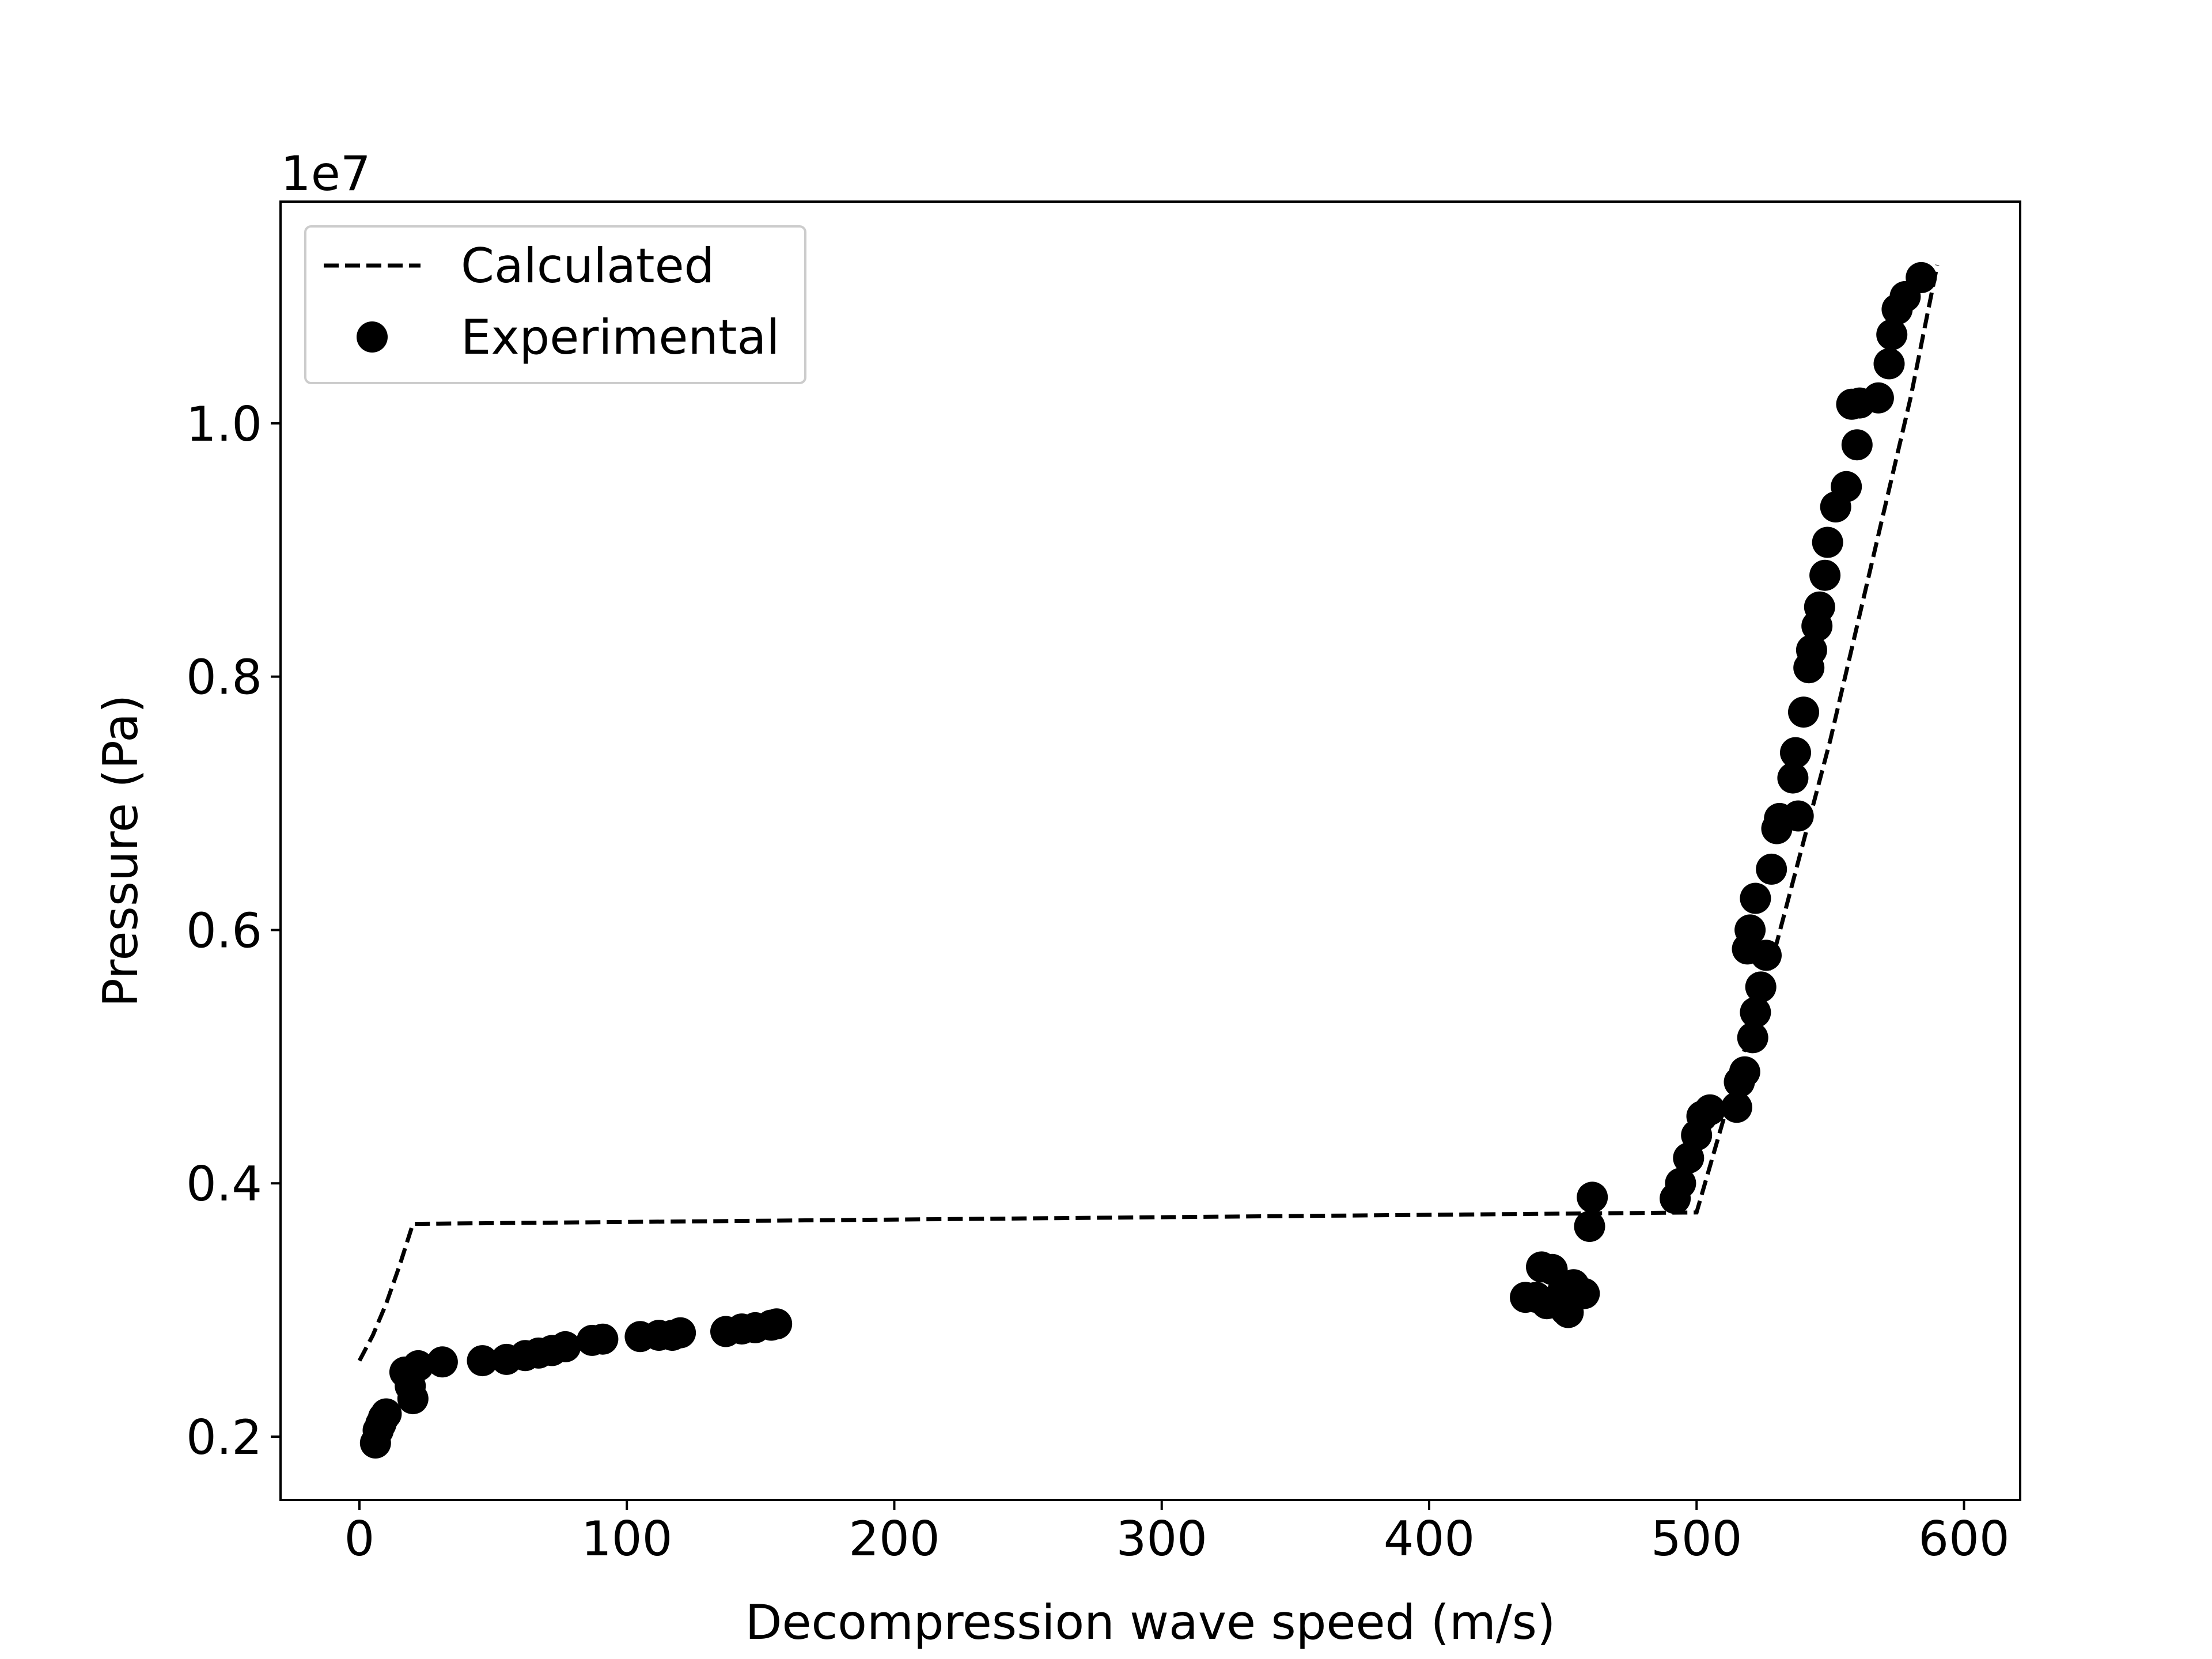  Describe the element at coordinates (372, 337) in the screenshot. I see `legend-experimental-marker` at that location.